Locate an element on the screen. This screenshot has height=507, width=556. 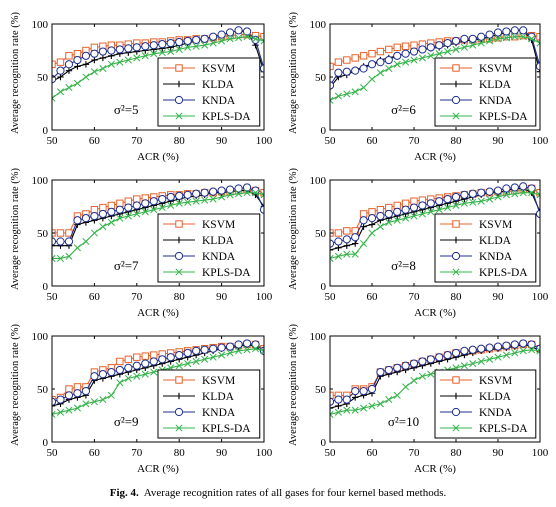
sigma-annotation: σ²=5 is located at coordinates (126, 109).